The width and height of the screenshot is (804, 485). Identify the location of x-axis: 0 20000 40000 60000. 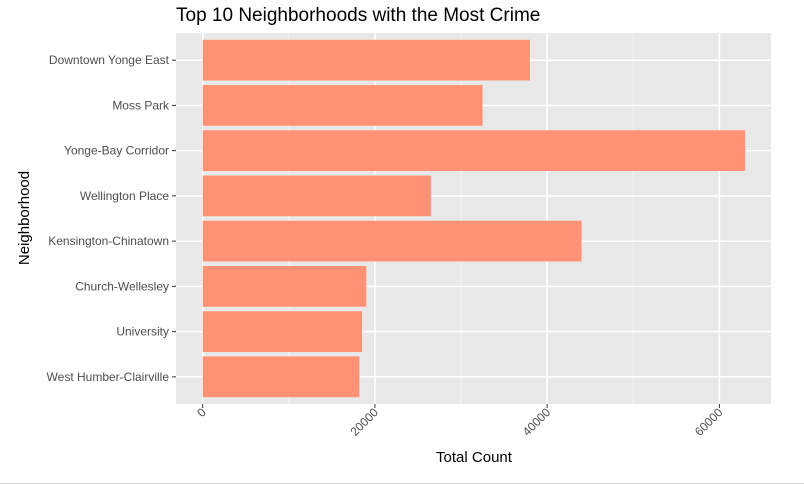
(460, 421).